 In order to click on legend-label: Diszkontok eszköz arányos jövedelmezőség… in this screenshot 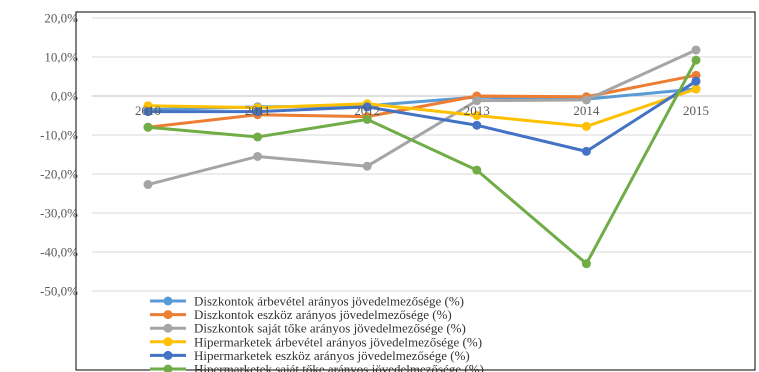, I will do `click(323, 314)`.